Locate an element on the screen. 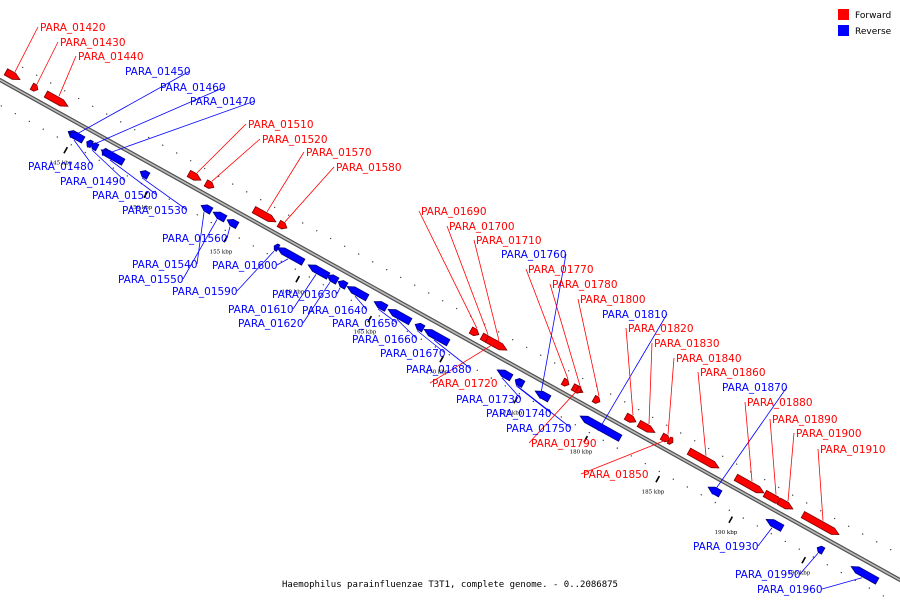 Image resolution: width=900 pixels, height=600 pixels. gene-label-para-01510: PARA_01510 is located at coordinates (281, 125).